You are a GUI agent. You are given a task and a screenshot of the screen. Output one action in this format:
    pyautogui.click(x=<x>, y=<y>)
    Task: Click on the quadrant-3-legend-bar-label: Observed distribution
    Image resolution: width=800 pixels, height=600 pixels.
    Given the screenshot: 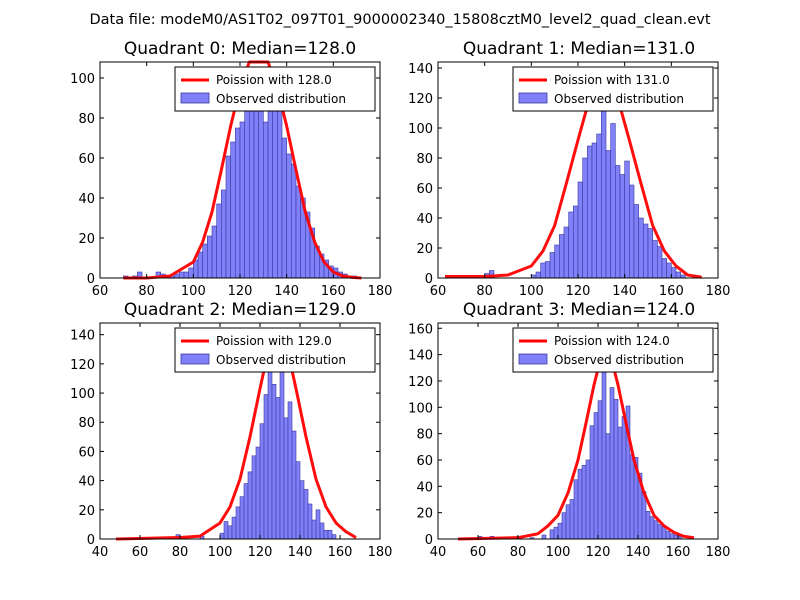 What is the action you would take?
    pyautogui.click(x=619, y=360)
    